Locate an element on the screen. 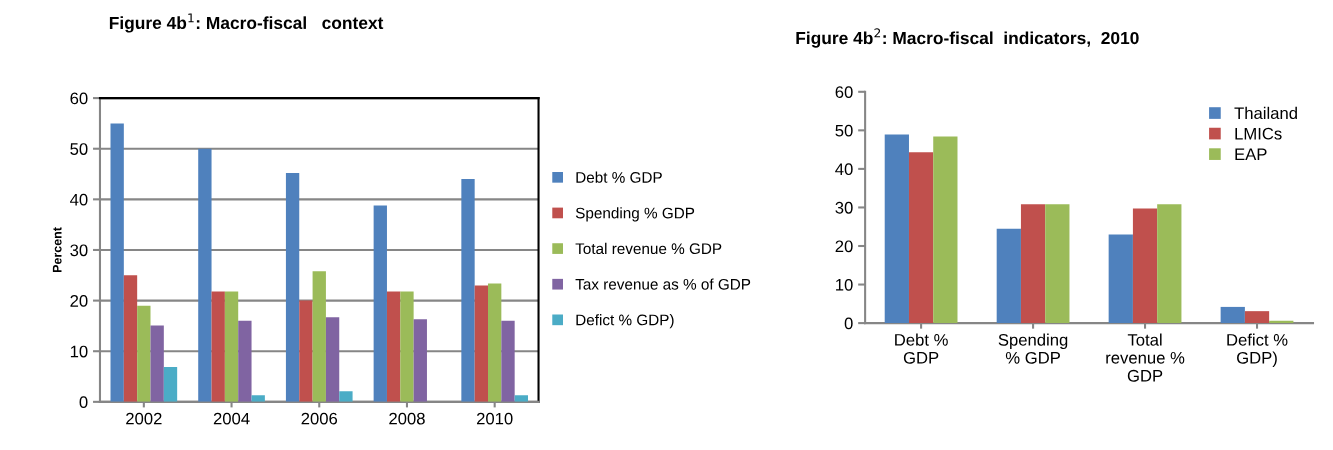 Image resolution: width=1333 pixels, height=450 pixels. x-tick-label: 2002 is located at coordinates (144, 418).